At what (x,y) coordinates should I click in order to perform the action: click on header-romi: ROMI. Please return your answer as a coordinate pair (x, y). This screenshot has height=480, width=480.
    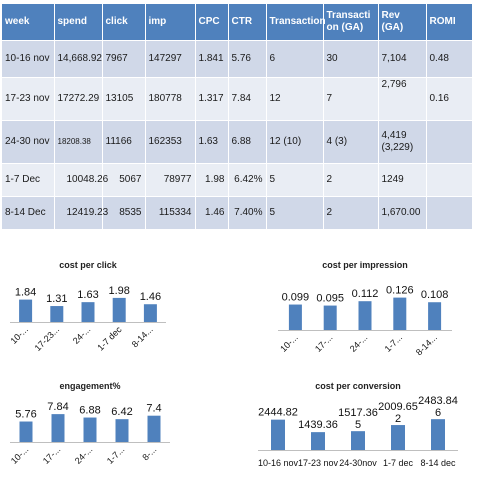
    Looking at the image, I should click on (449, 22).